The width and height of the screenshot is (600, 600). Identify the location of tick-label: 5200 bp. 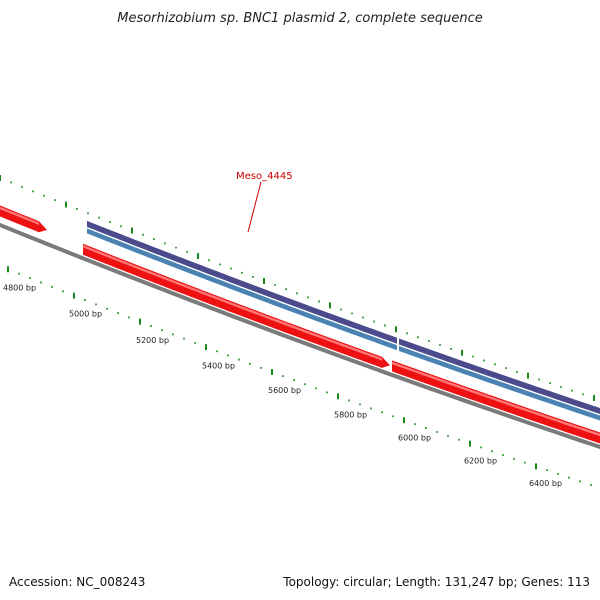
(152, 340).